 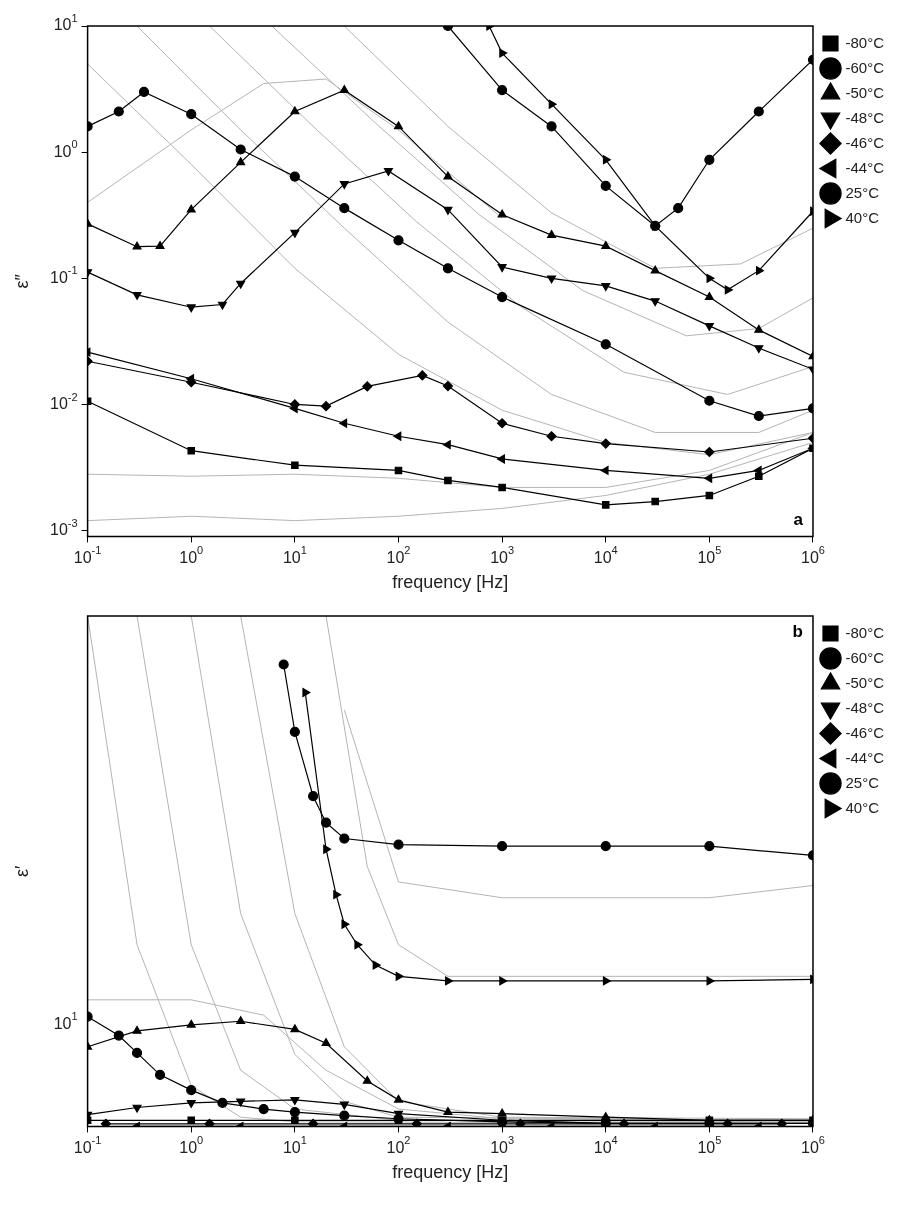 I want to click on y-axis-title: ε′, so click(x=21, y=870).